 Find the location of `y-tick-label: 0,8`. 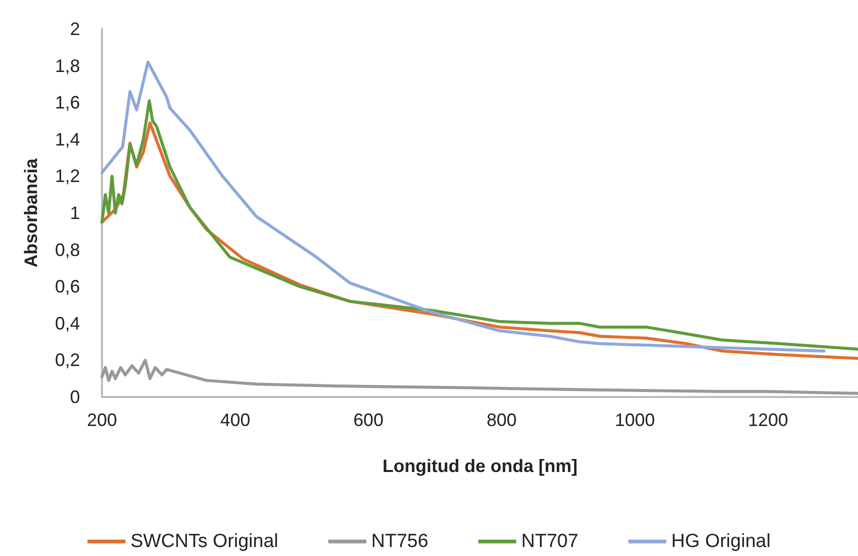

y-tick-label: 0,8 is located at coordinates (67, 250).